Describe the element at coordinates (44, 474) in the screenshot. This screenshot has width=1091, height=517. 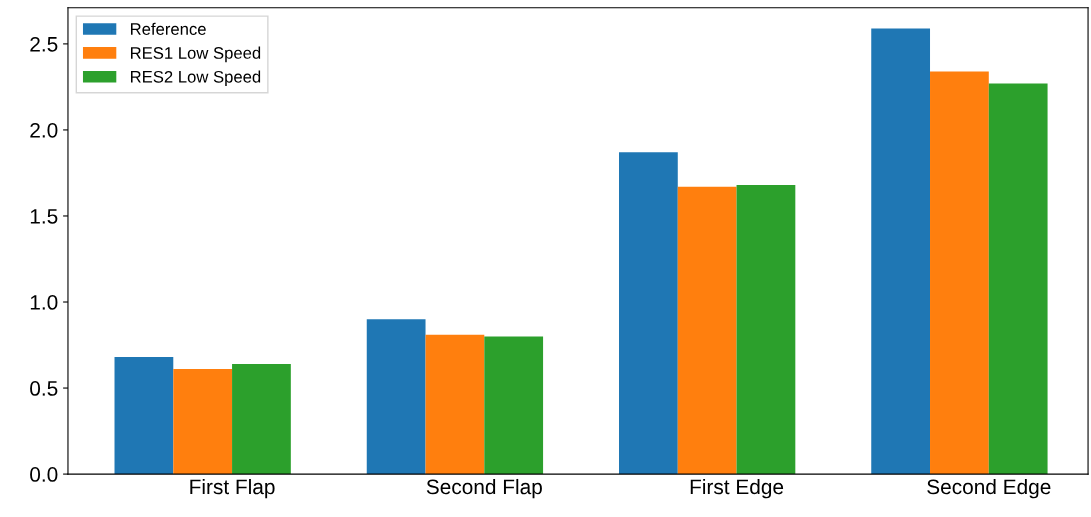
I see `y-tick-label: 0.0` at that location.